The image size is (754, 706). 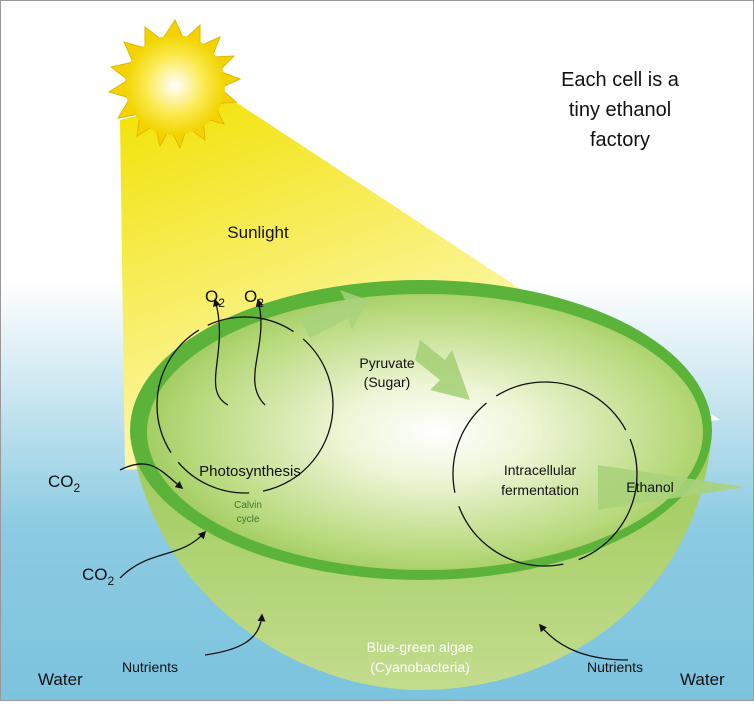 I want to click on algae-label: (Cyanobacteria), so click(x=420, y=667).